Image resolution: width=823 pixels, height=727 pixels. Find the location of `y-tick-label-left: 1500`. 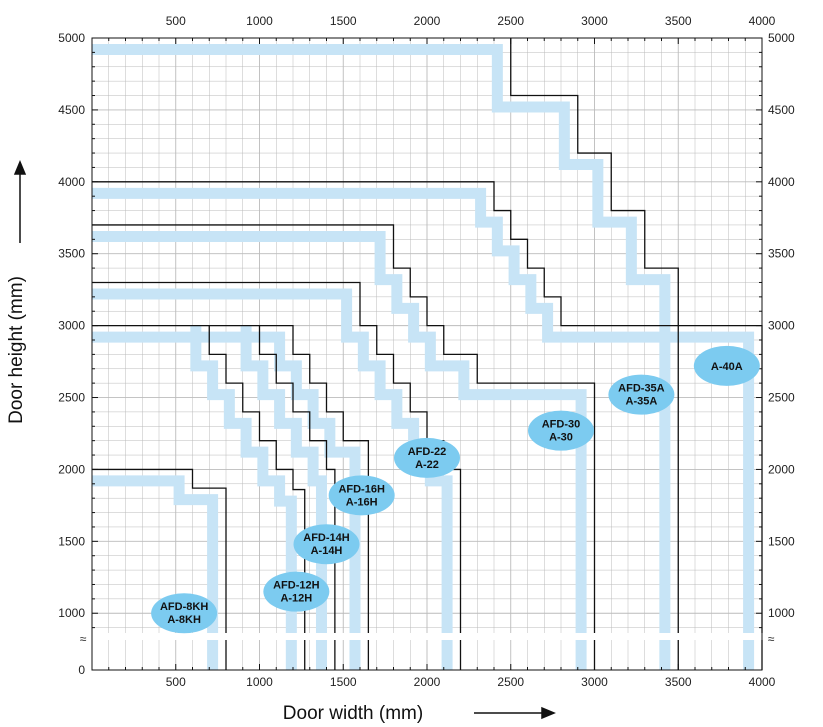

y-tick-label-left: 1500 is located at coordinates (71, 541).